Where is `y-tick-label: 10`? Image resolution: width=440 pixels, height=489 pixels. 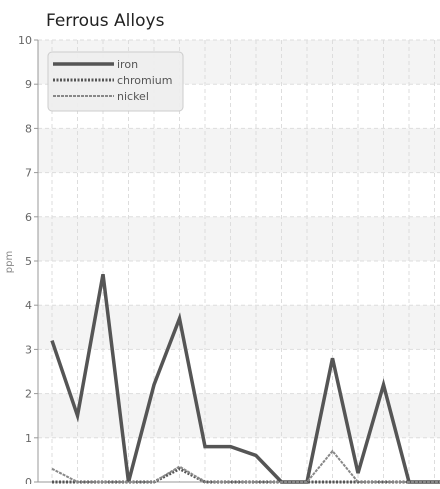 y-tick-label: 10 is located at coordinates (25, 40).